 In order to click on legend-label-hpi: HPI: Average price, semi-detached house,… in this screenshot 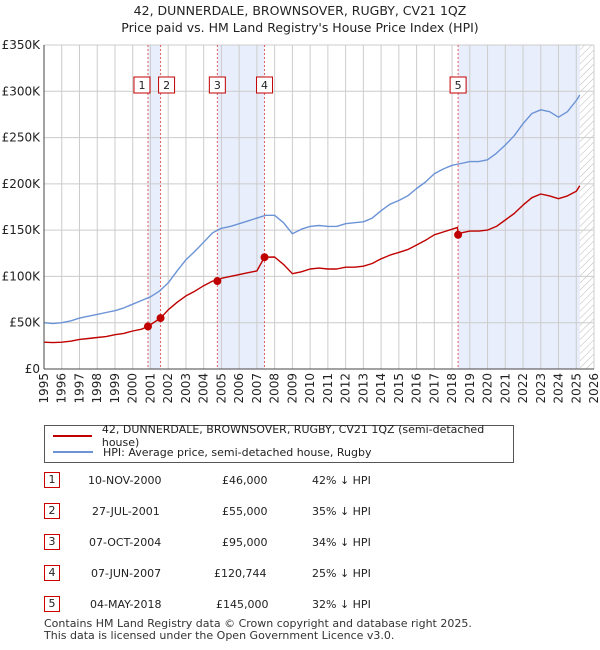, I will do `click(237, 452)`.